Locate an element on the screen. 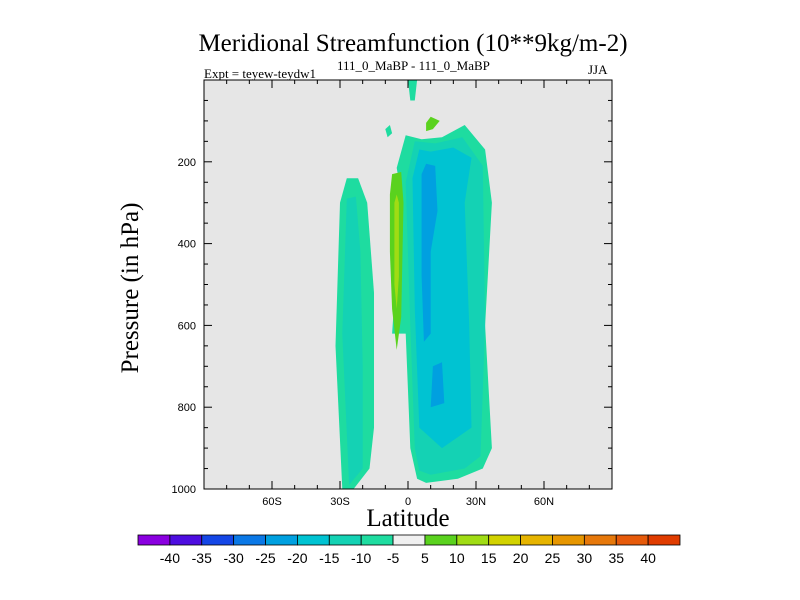 The width and height of the screenshot is (800, 600). colorbar-label: -30 is located at coordinates (234, 558).